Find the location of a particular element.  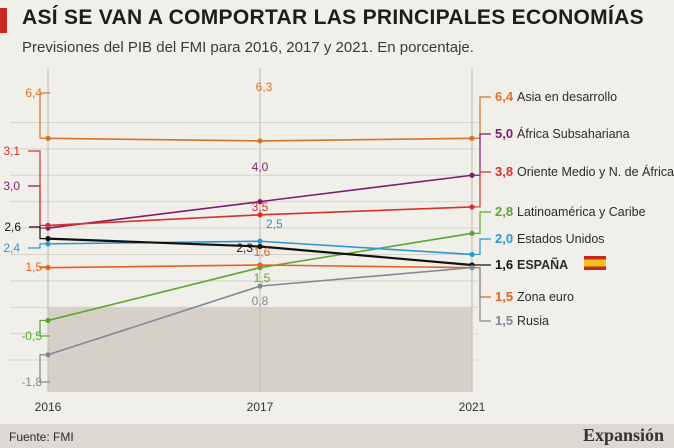

legend-entry: Latinoamérica y Caribe is located at coordinates (581, 212).